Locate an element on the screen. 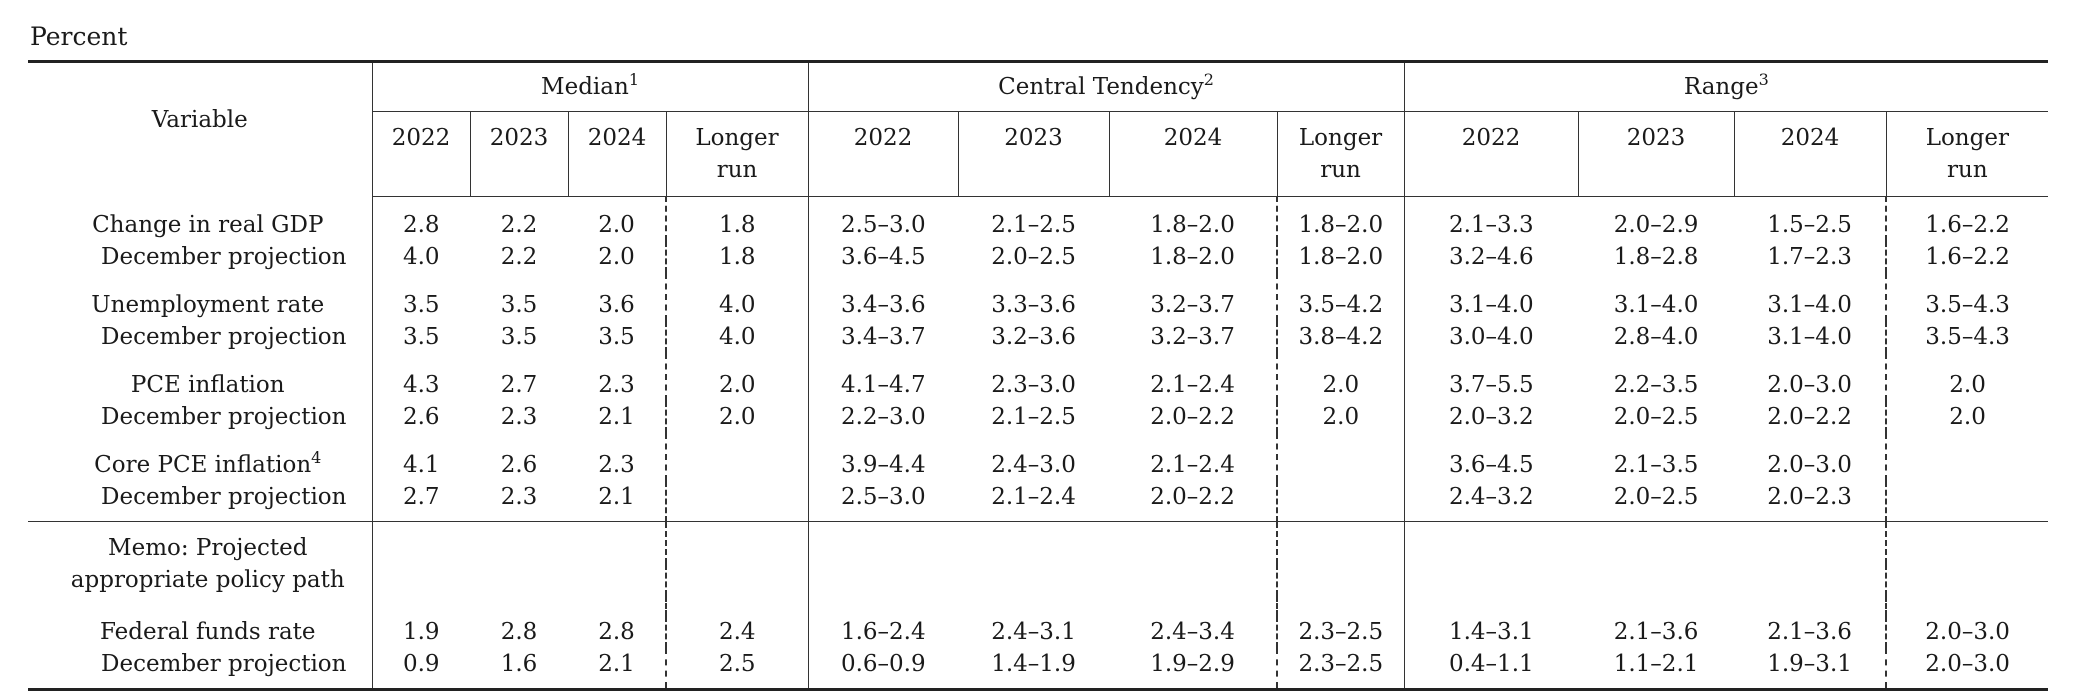  central-year-header: 2024 is located at coordinates (1193, 154).